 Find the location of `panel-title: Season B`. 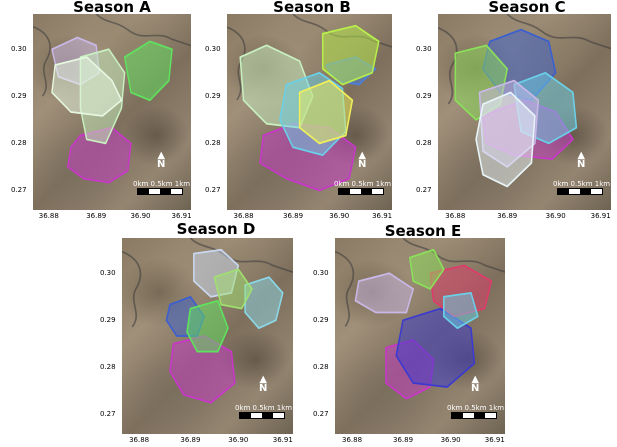

panel-title: Season B is located at coordinates (312, 8).